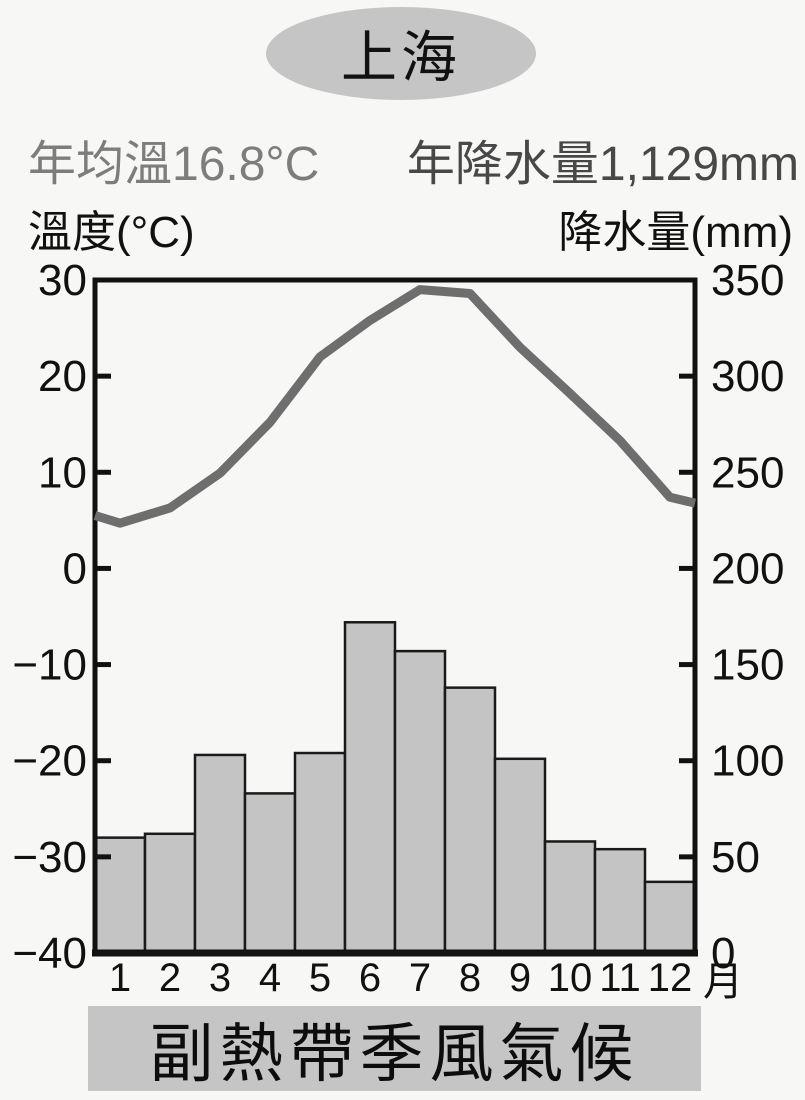  I want to click on month-label-2: 2, so click(170, 978).